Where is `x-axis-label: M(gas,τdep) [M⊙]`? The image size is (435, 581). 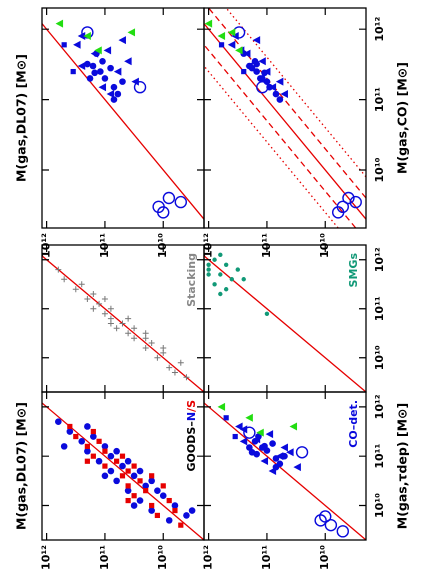 x-axis-label: M(gas,τdep) [M⊙] is located at coordinates (402, 466).